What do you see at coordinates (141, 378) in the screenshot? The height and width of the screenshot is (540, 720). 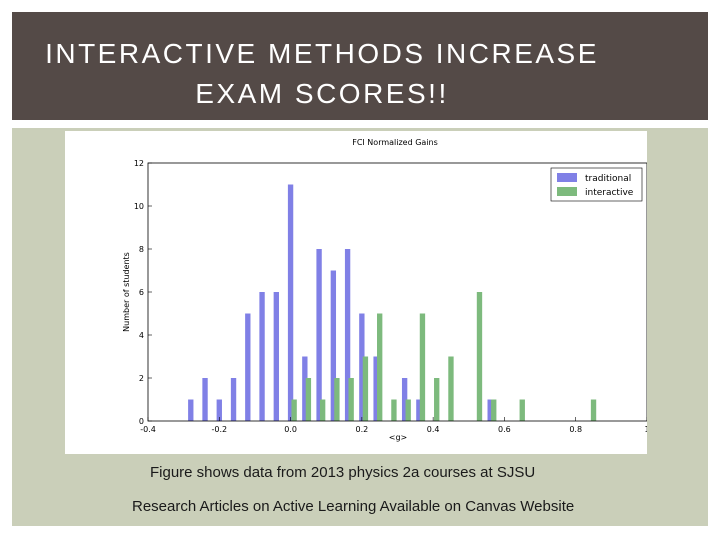 I see `y-tick-label: 2` at bounding box center [141, 378].